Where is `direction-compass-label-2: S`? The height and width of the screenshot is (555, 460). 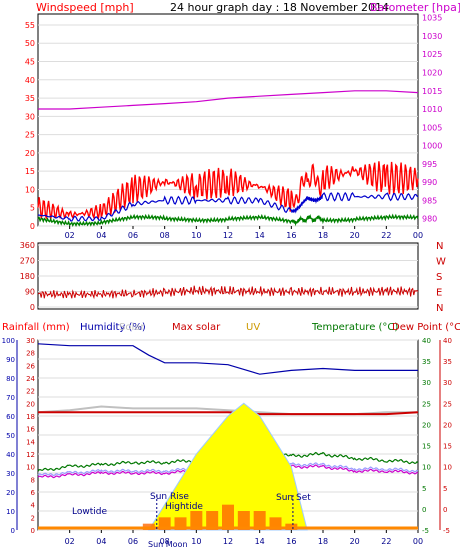 direction-compass-label-2: S is located at coordinates (439, 277).